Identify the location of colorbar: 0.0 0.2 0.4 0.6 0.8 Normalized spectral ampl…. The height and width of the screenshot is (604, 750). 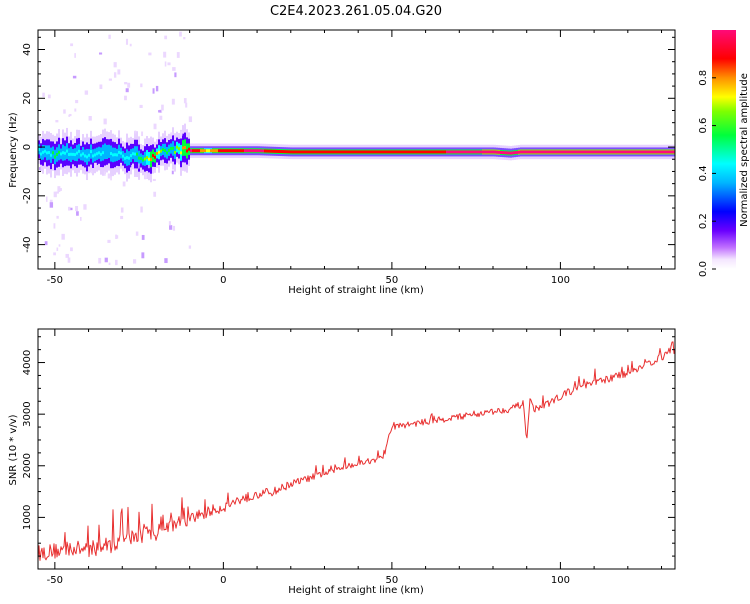
(724, 153).